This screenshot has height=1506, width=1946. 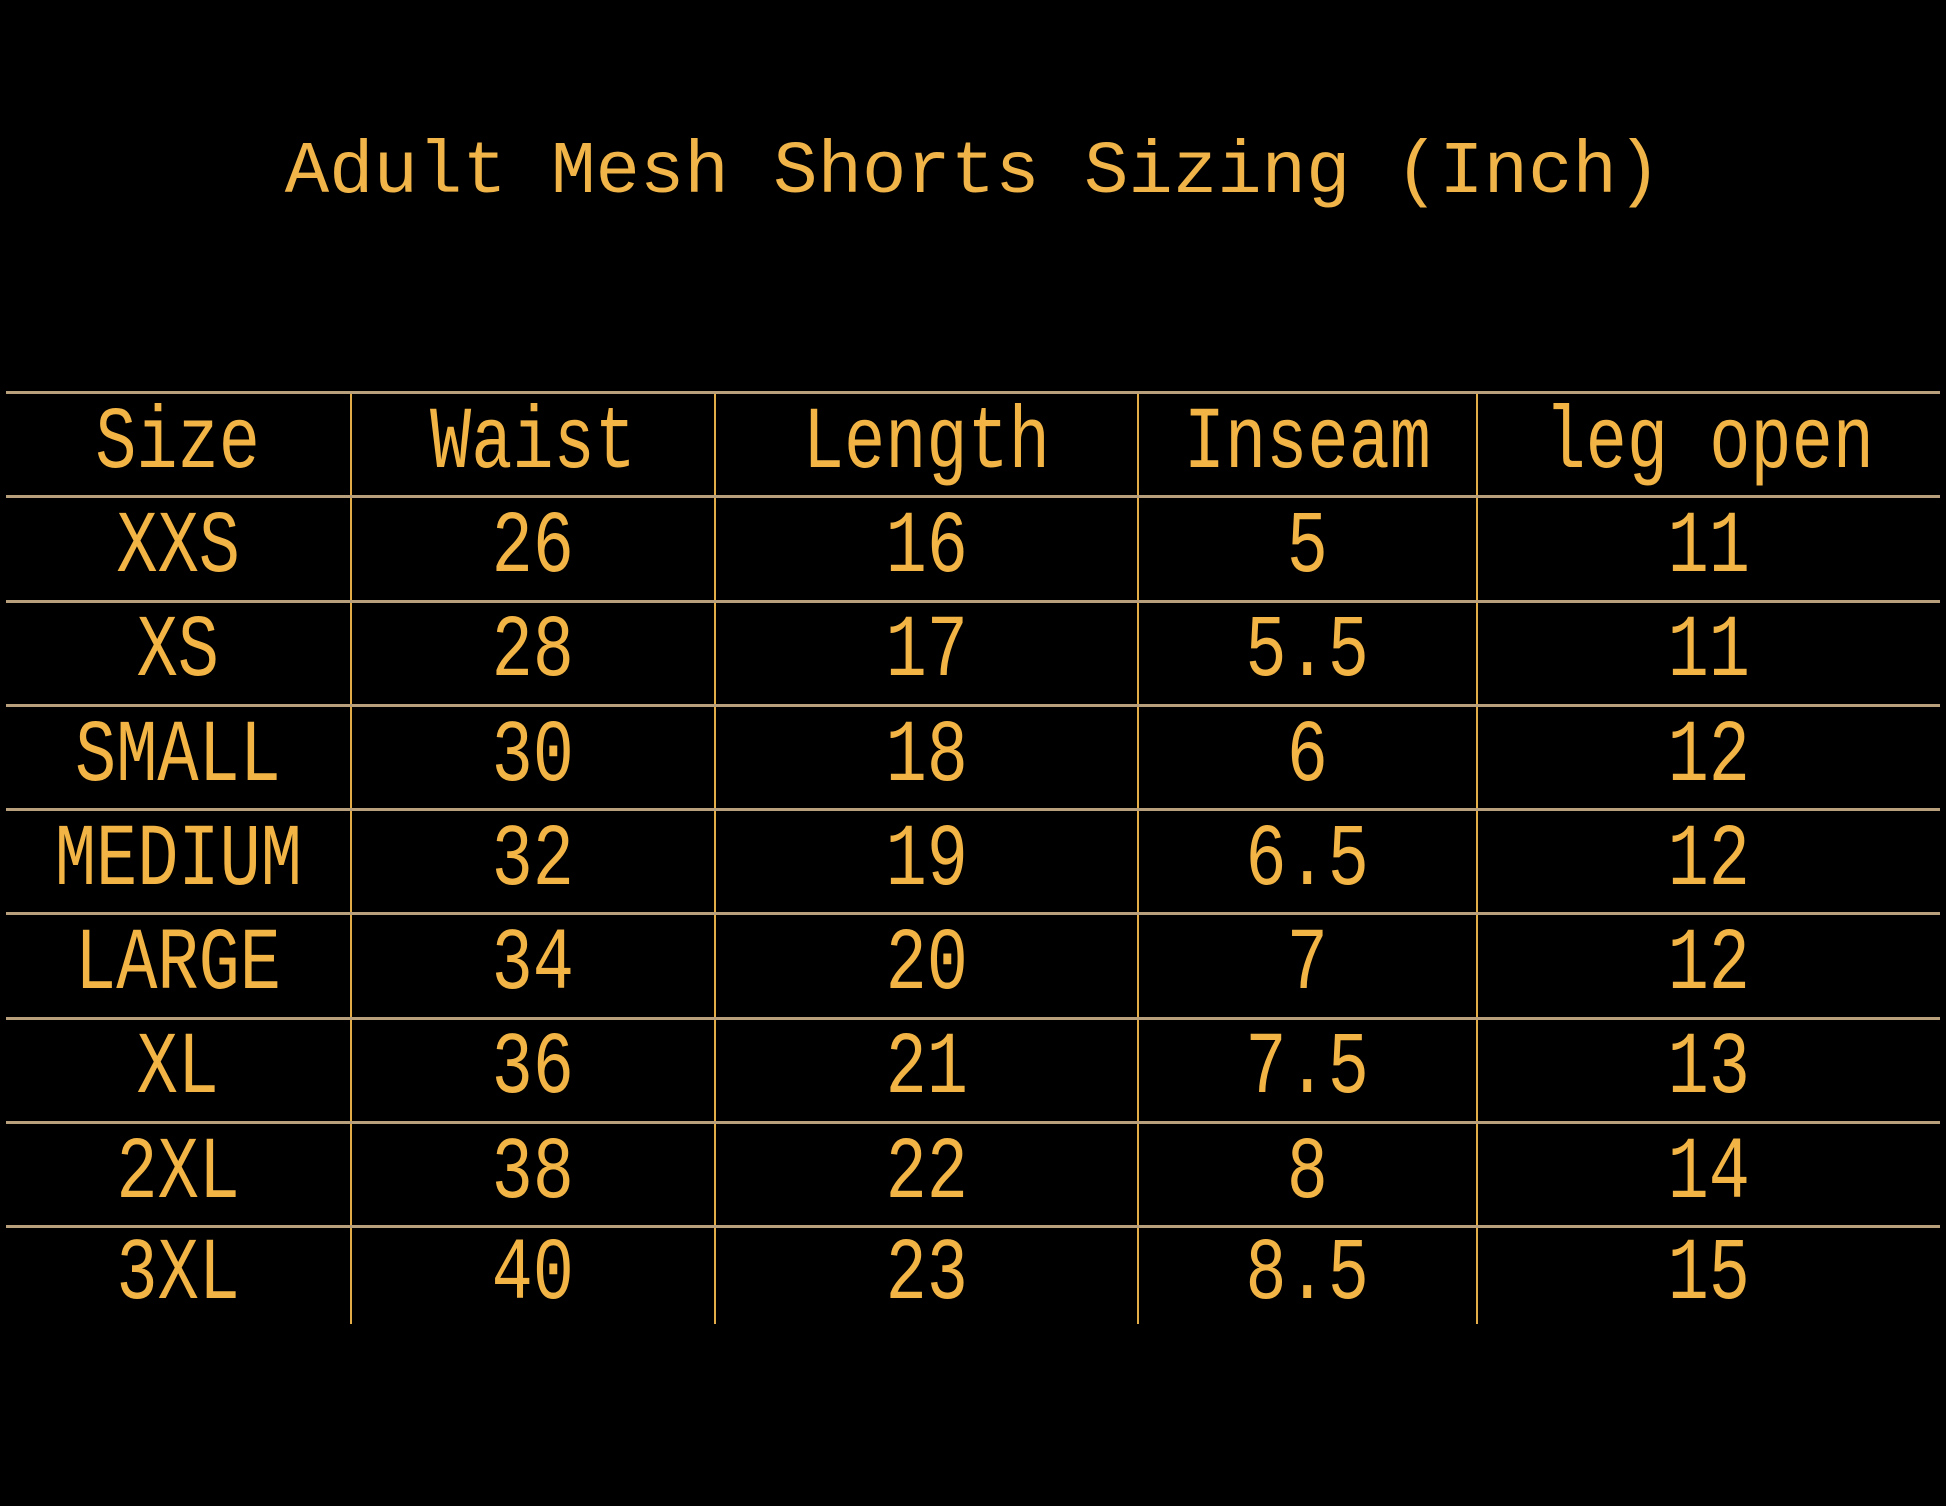 I want to click on table-cell: 28, so click(x=532, y=653).